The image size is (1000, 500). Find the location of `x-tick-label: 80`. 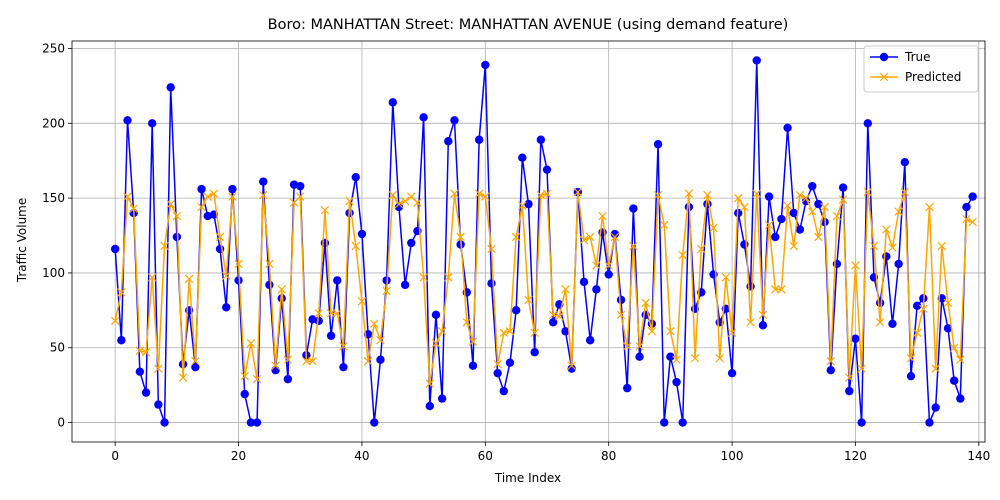

x-tick-label: 80 is located at coordinates (608, 456).